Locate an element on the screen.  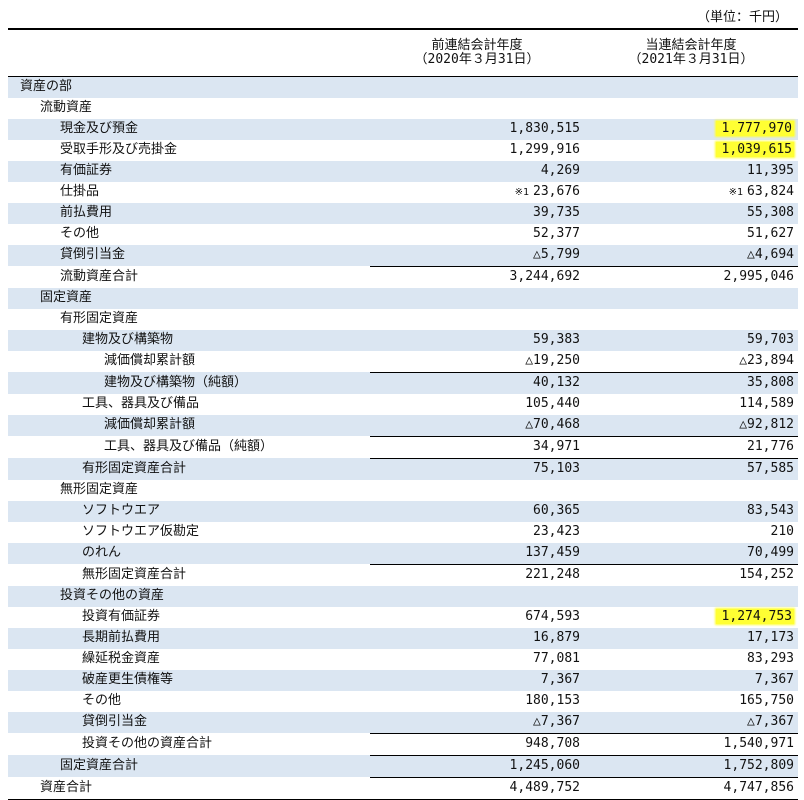
prev-value-cell: 75,103 is located at coordinates (477, 468).